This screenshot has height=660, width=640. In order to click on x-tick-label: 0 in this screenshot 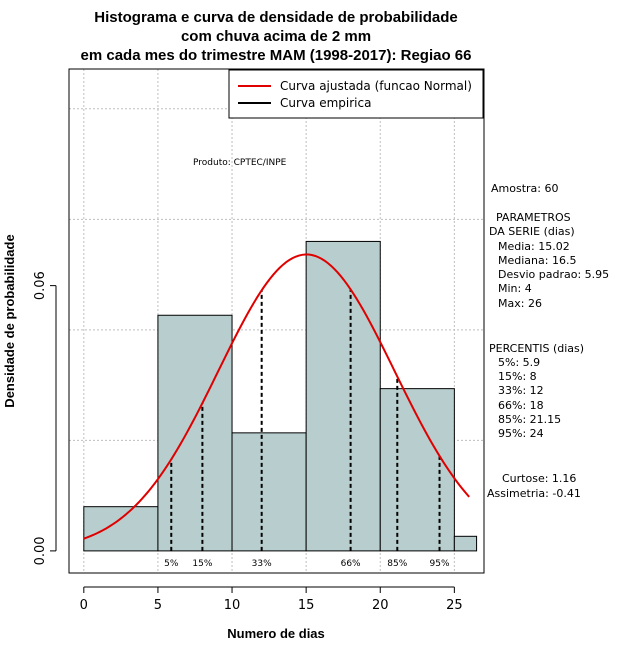, I will do `click(84, 605)`.